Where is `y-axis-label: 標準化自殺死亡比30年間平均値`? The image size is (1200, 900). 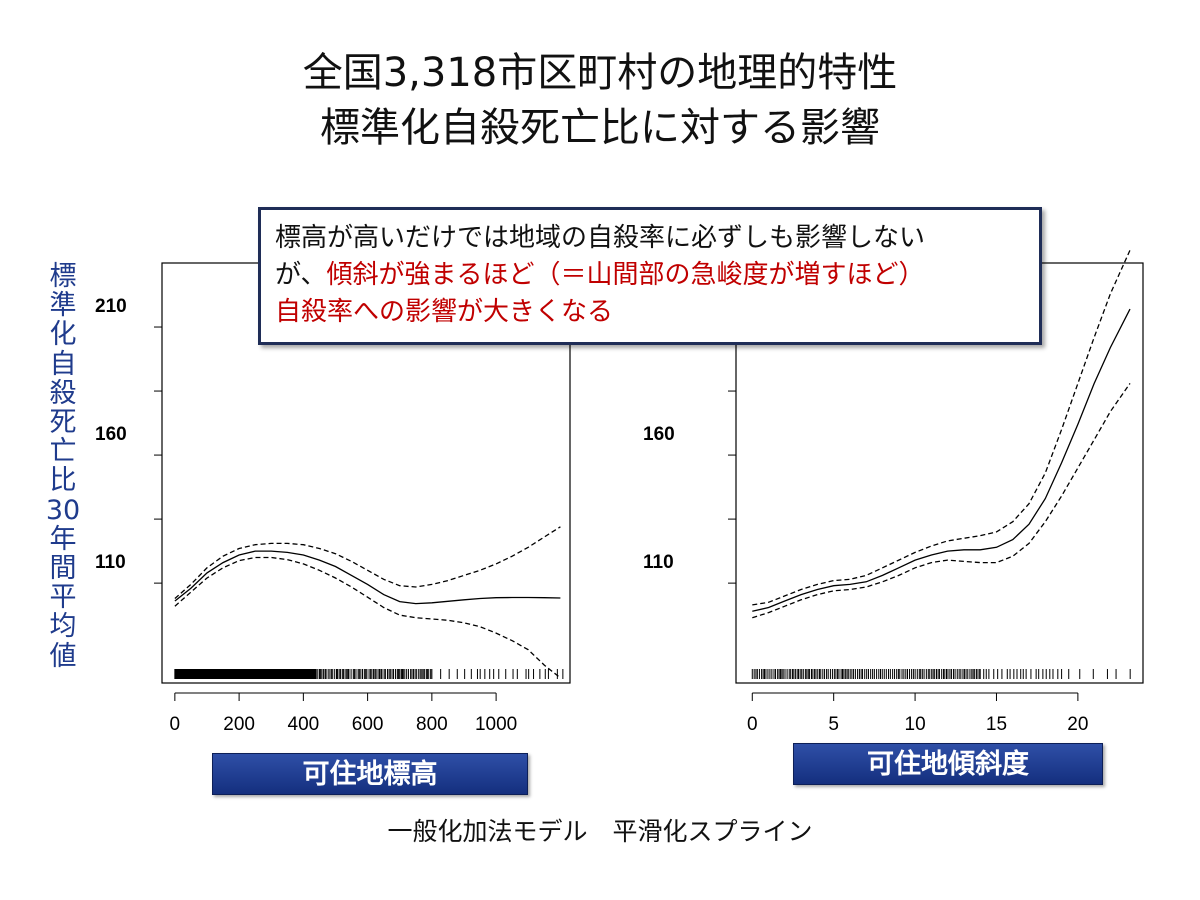
y-axis-label: 標準化自殺死亡比30年間平均値 is located at coordinates (63, 466).